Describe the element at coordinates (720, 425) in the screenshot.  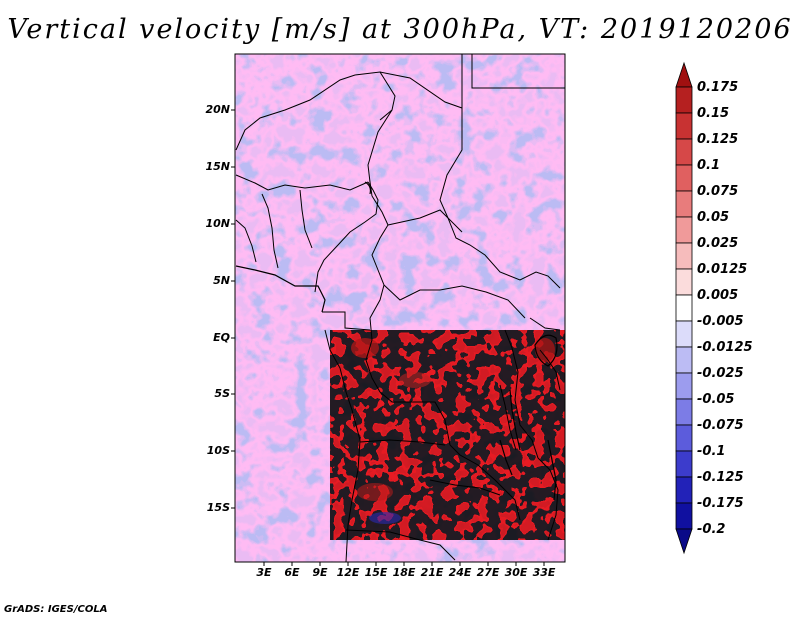
I see `colorbar-label: -0.075` at that location.